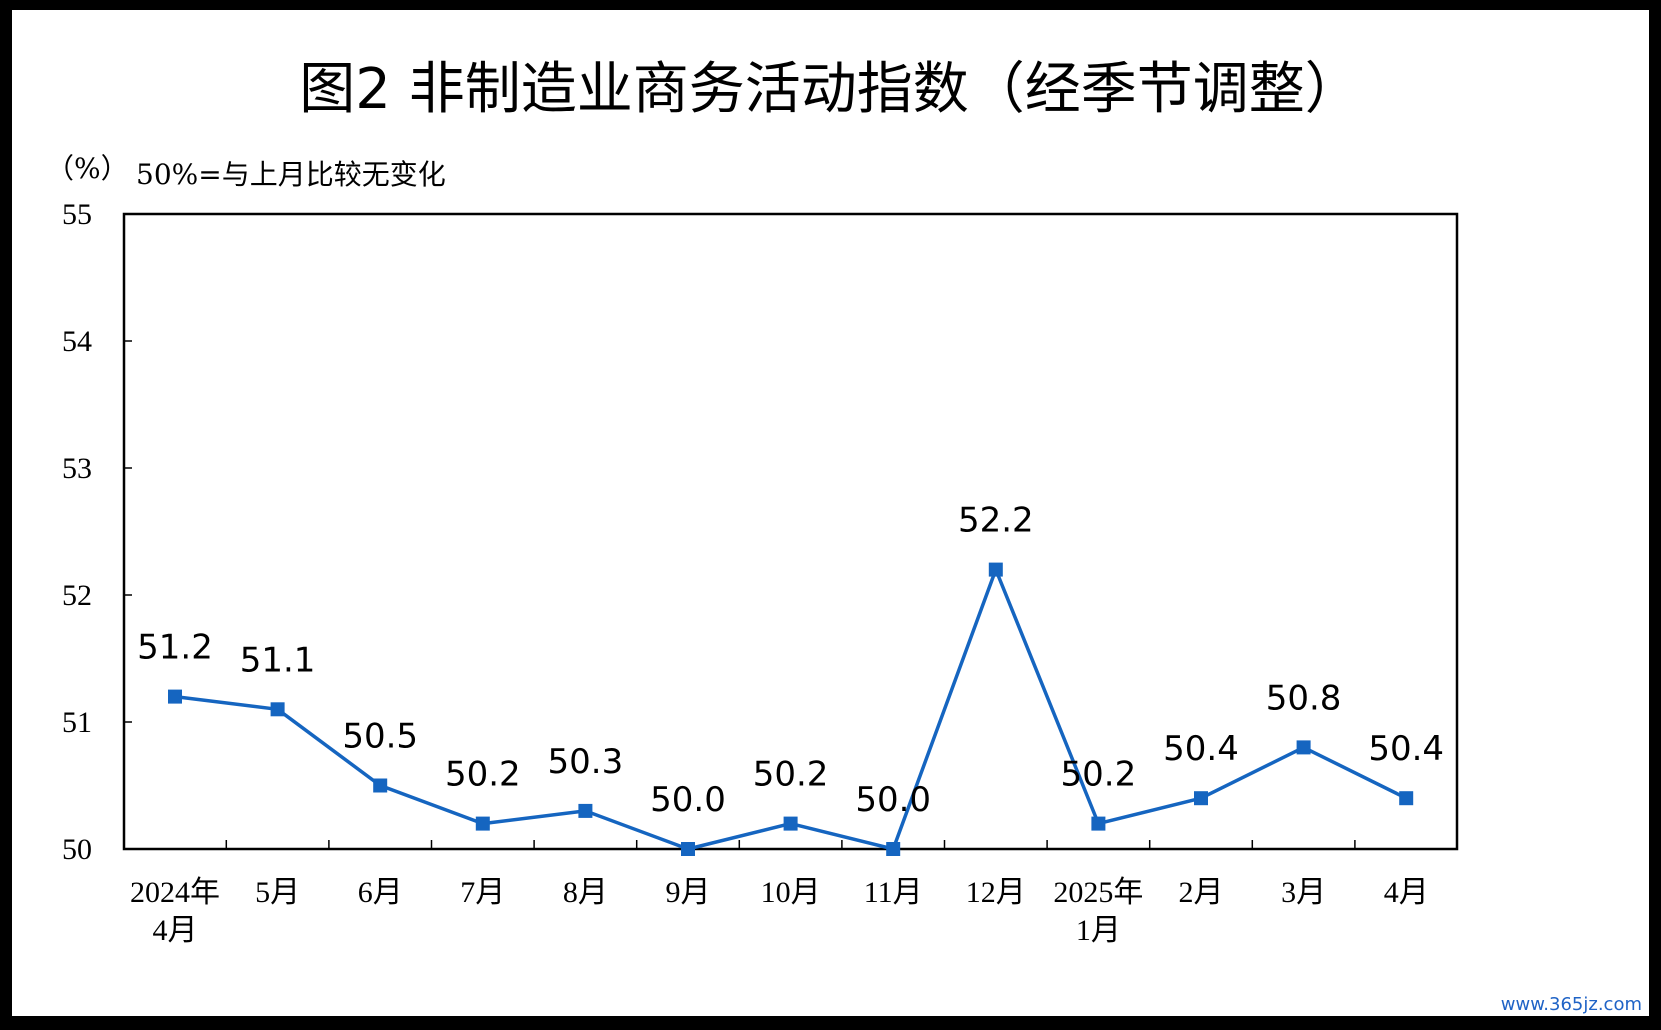 This screenshot has width=1661, height=1030. What do you see at coordinates (291, 174) in the screenshot?
I see `baseline-note: 50%=与上月比较无变化` at bounding box center [291, 174].